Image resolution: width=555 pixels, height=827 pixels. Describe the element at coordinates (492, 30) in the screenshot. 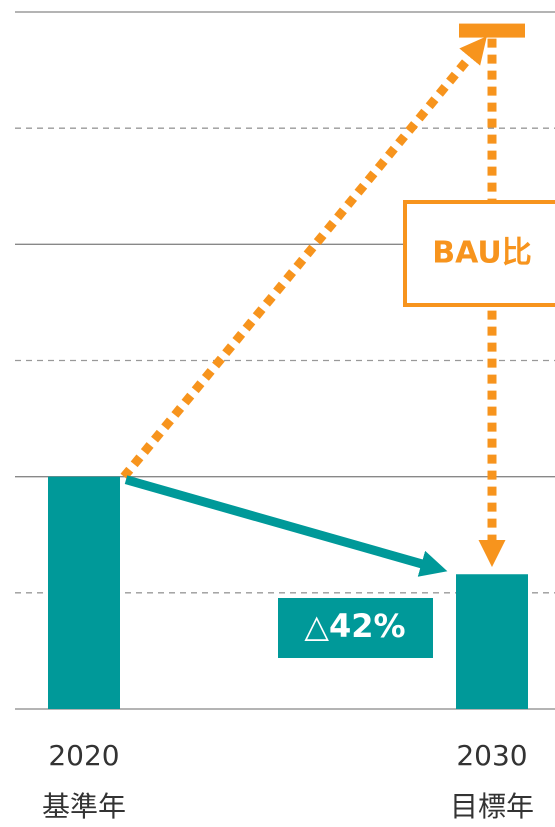

I see `bau-marker` at that location.